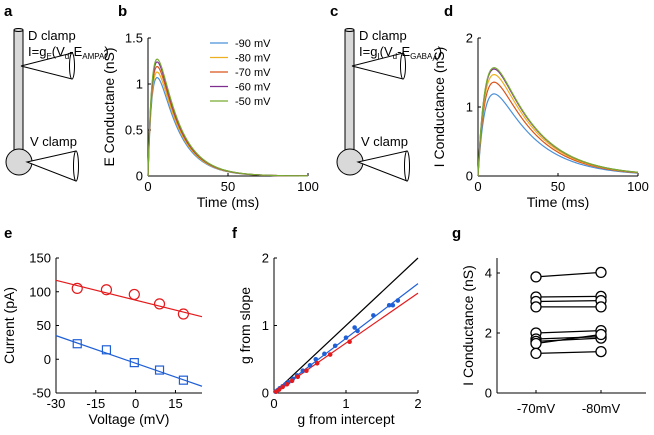 Image resolution: width=654 pixels, height=435 pixels. I want to click on legend-label-3: -60 mV, so click(253, 88).